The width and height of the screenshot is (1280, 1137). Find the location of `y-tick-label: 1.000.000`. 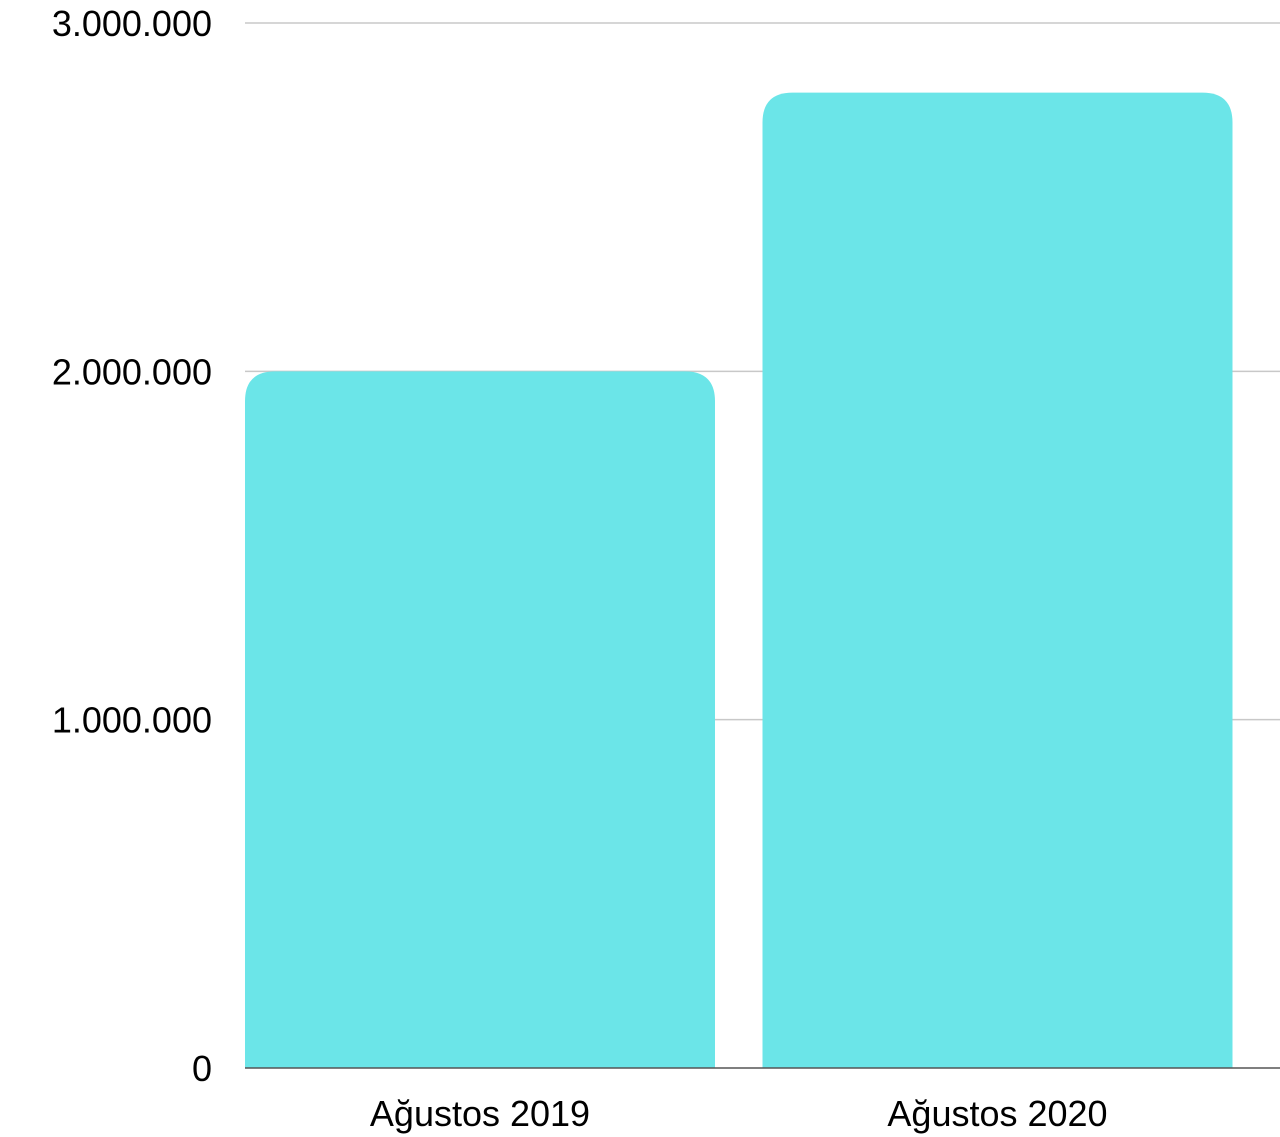

y-tick-label: 1.000.000 is located at coordinates (132, 720).